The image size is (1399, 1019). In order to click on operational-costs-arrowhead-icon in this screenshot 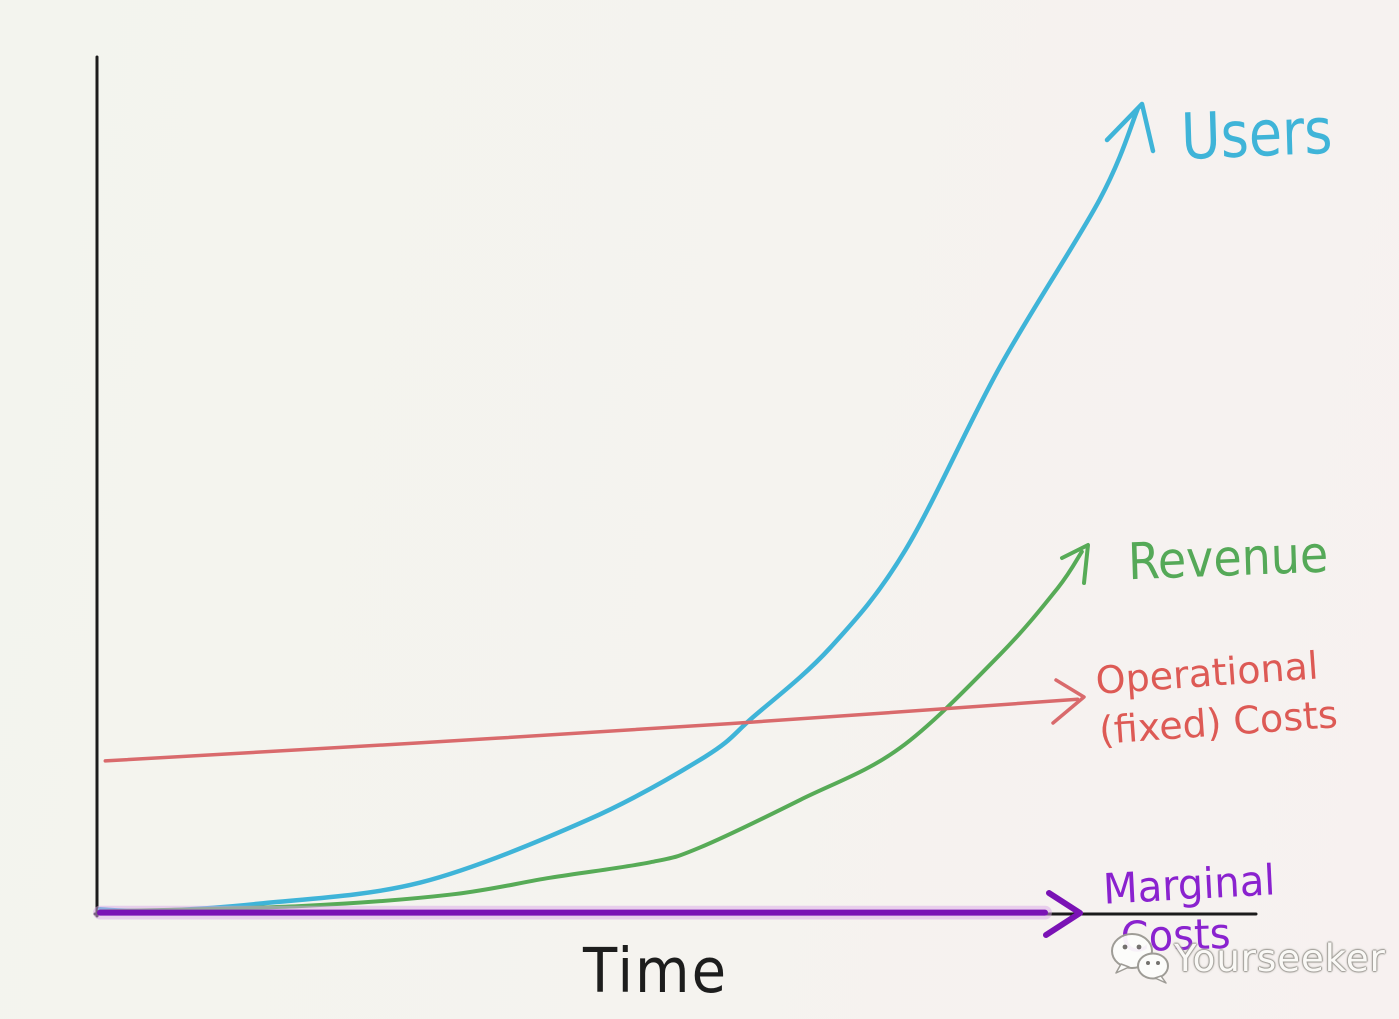, I will do `click(1068, 701)`.